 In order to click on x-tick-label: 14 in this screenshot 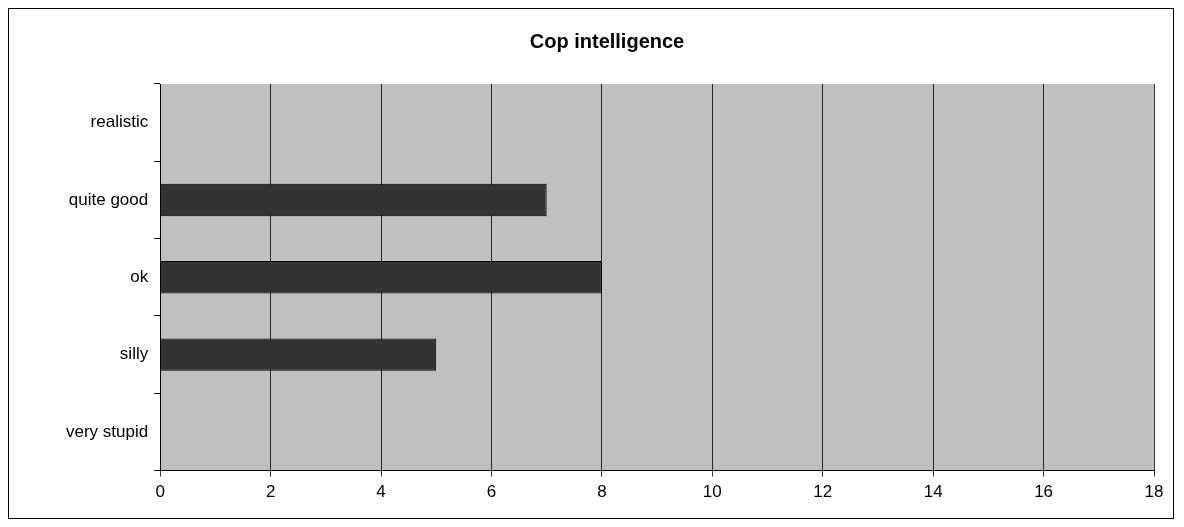, I will do `click(933, 492)`.